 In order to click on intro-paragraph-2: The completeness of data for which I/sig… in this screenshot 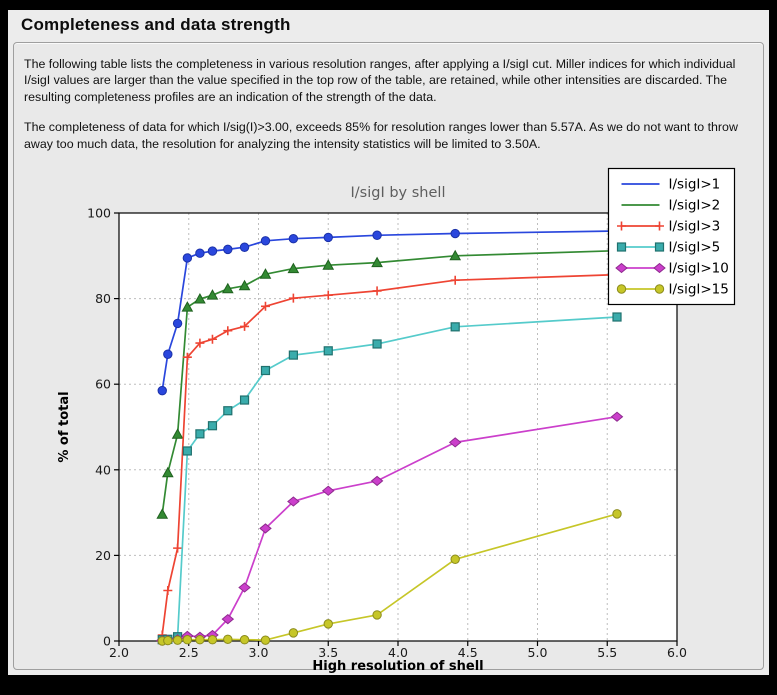, I will do `click(381, 135)`.